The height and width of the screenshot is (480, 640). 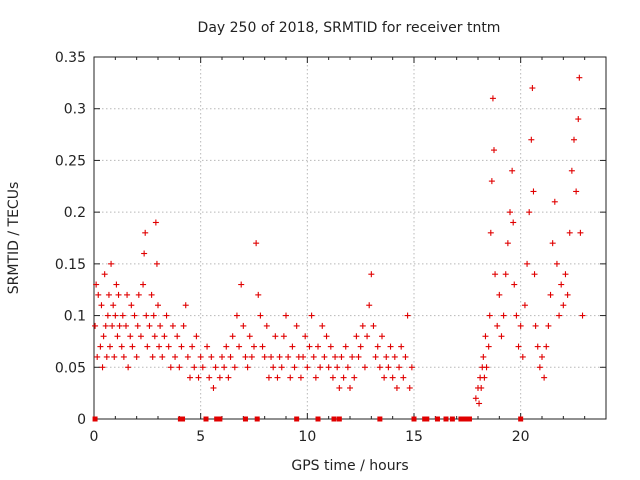 What do you see at coordinates (200, 437) in the screenshot?
I see `x-tick-label: 5` at bounding box center [200, 437].